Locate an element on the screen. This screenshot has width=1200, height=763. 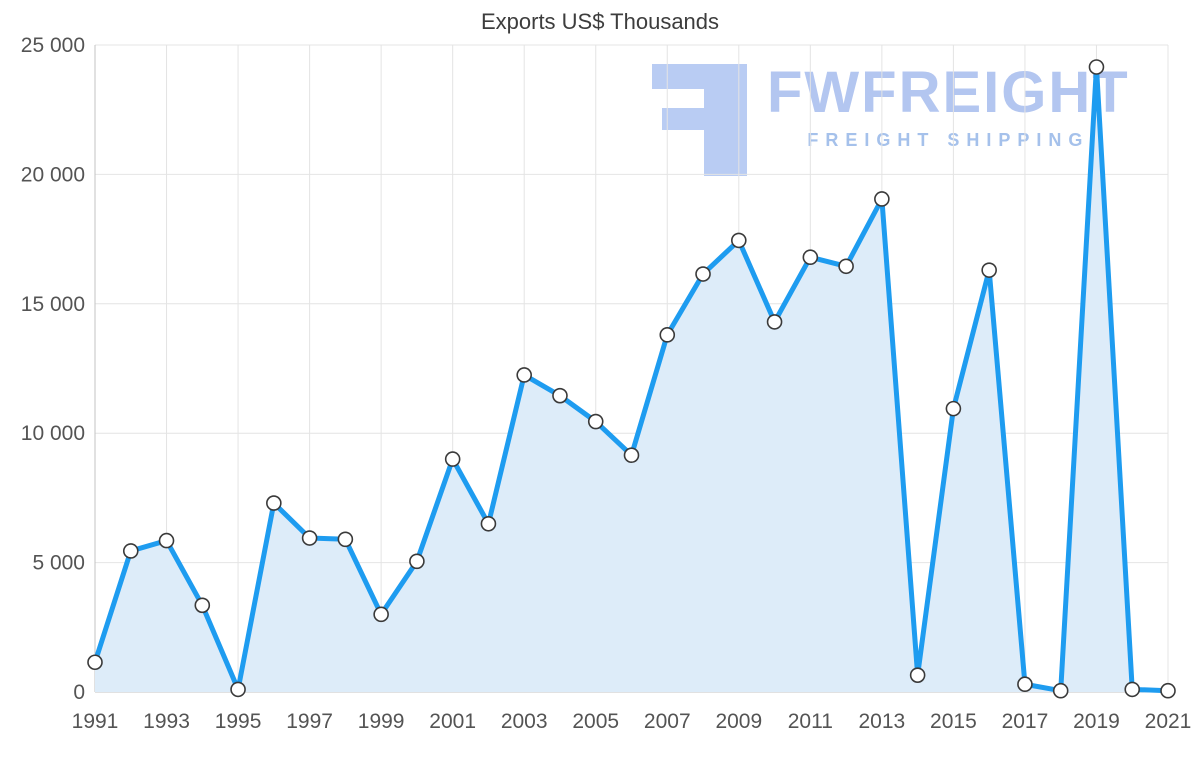
y-tick-label: 10 000 is located at coordinates (53, 433).